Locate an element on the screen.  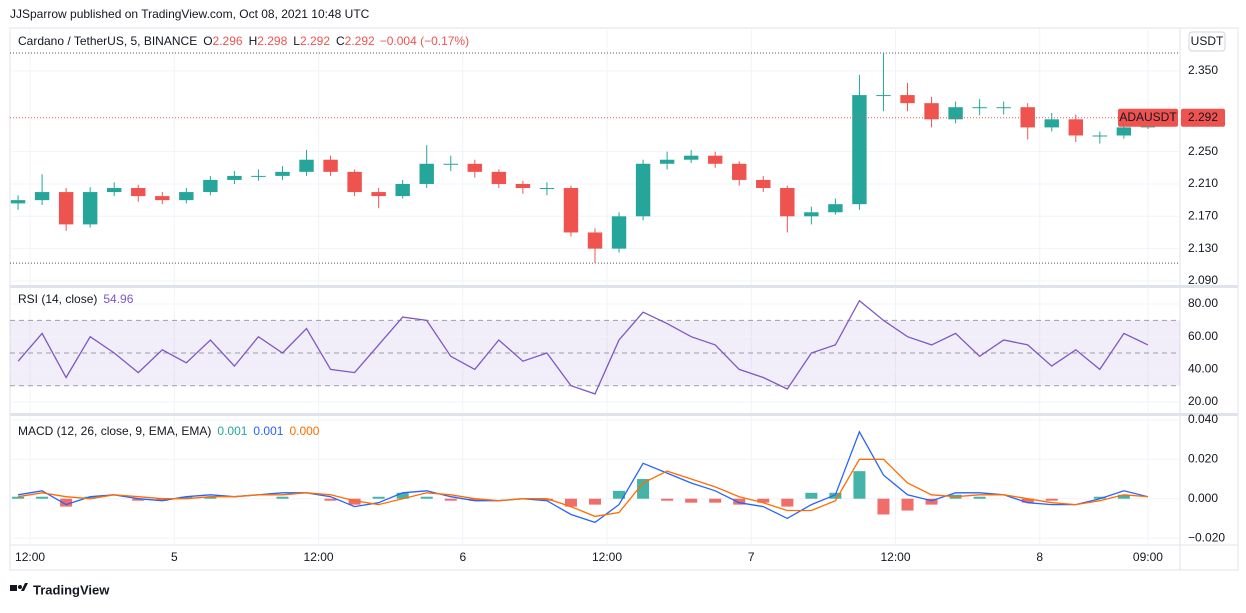
y-tick-label: 0.040 is located at coordinates (1203, 419).